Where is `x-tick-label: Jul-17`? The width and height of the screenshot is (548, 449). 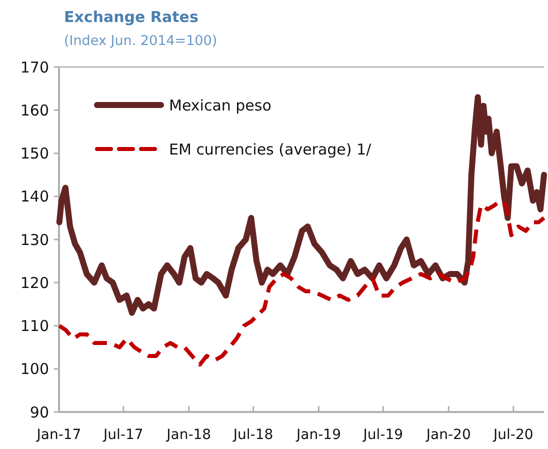 x-tick-label: Jul-17 is located at coordinates (123, 435).